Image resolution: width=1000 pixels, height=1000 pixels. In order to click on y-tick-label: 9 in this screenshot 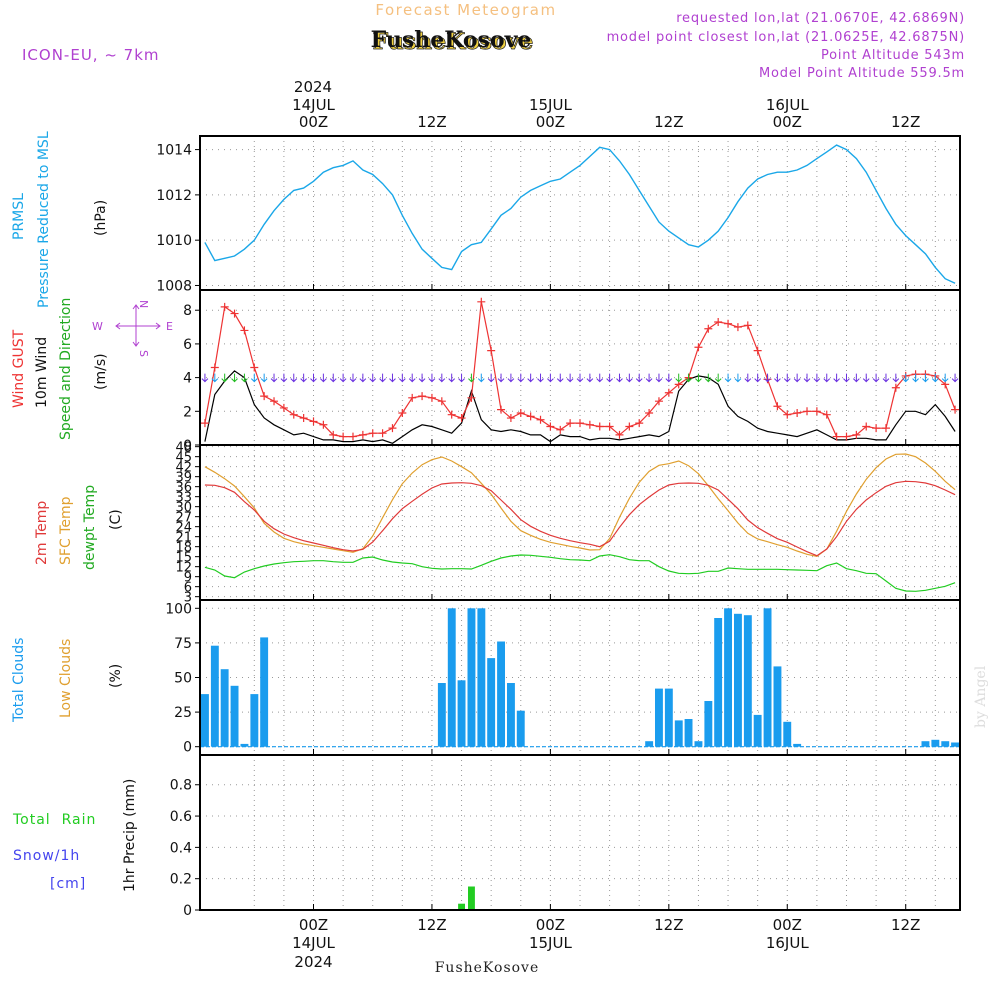, I will do `click(188, 578)`.